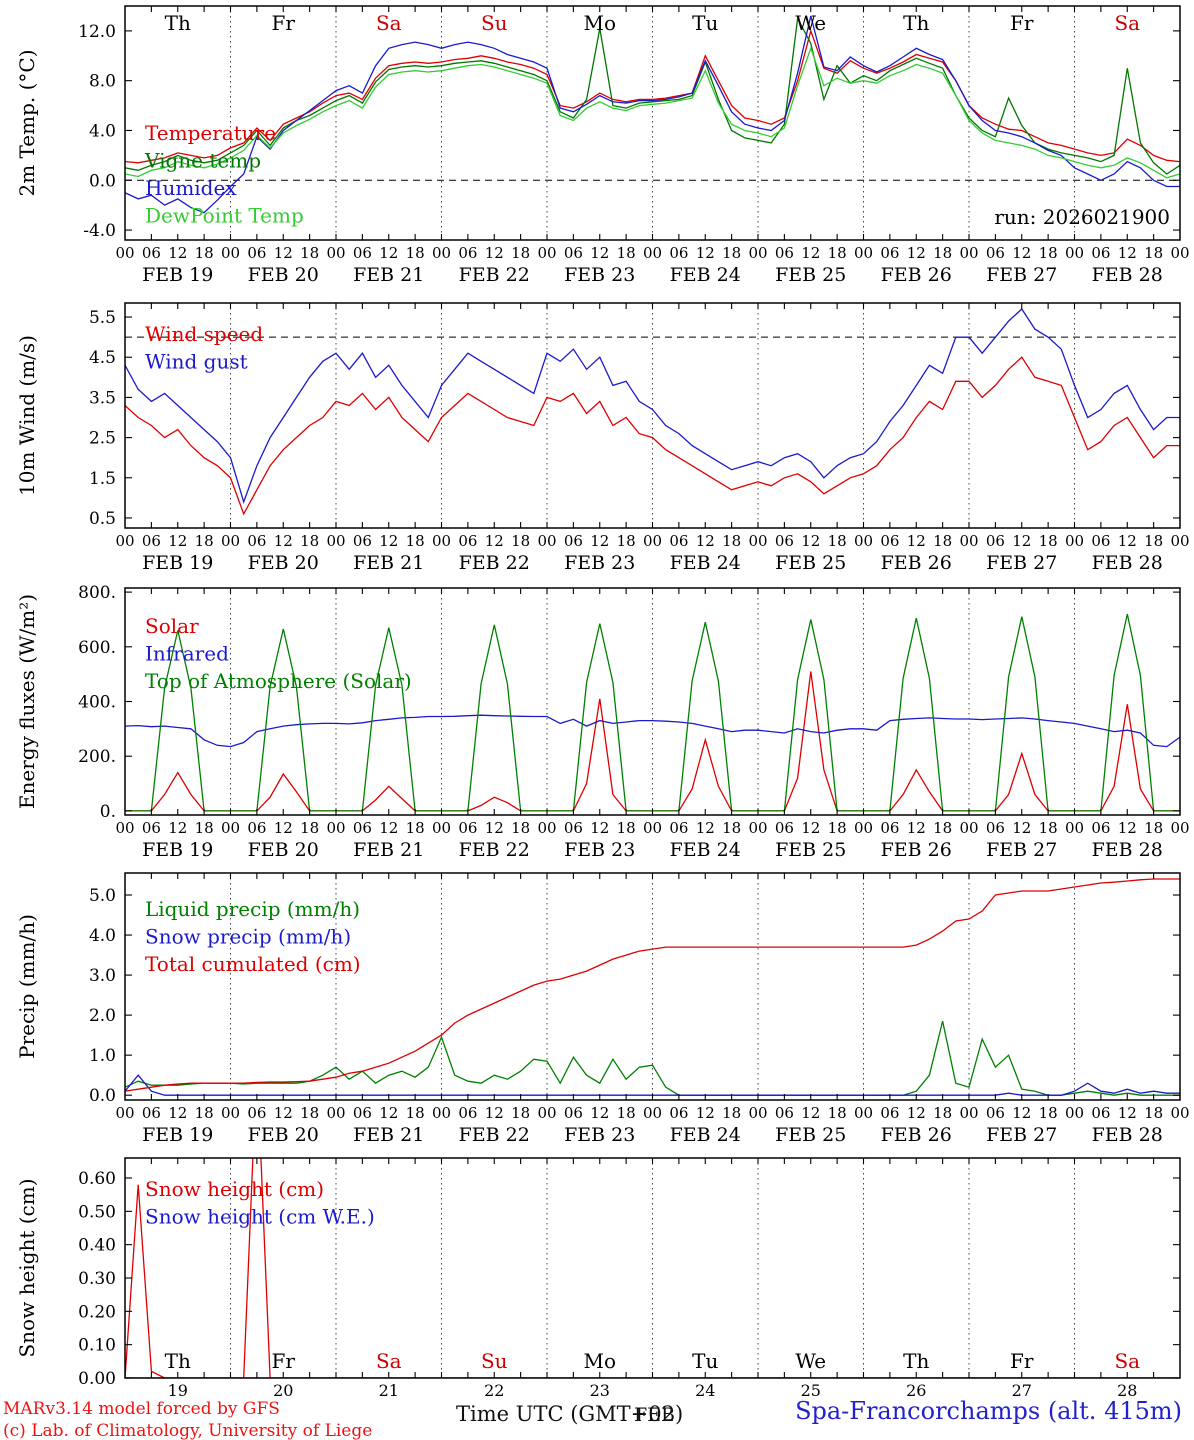  I want to click on weekday-label: Fr, so click(284, 23).